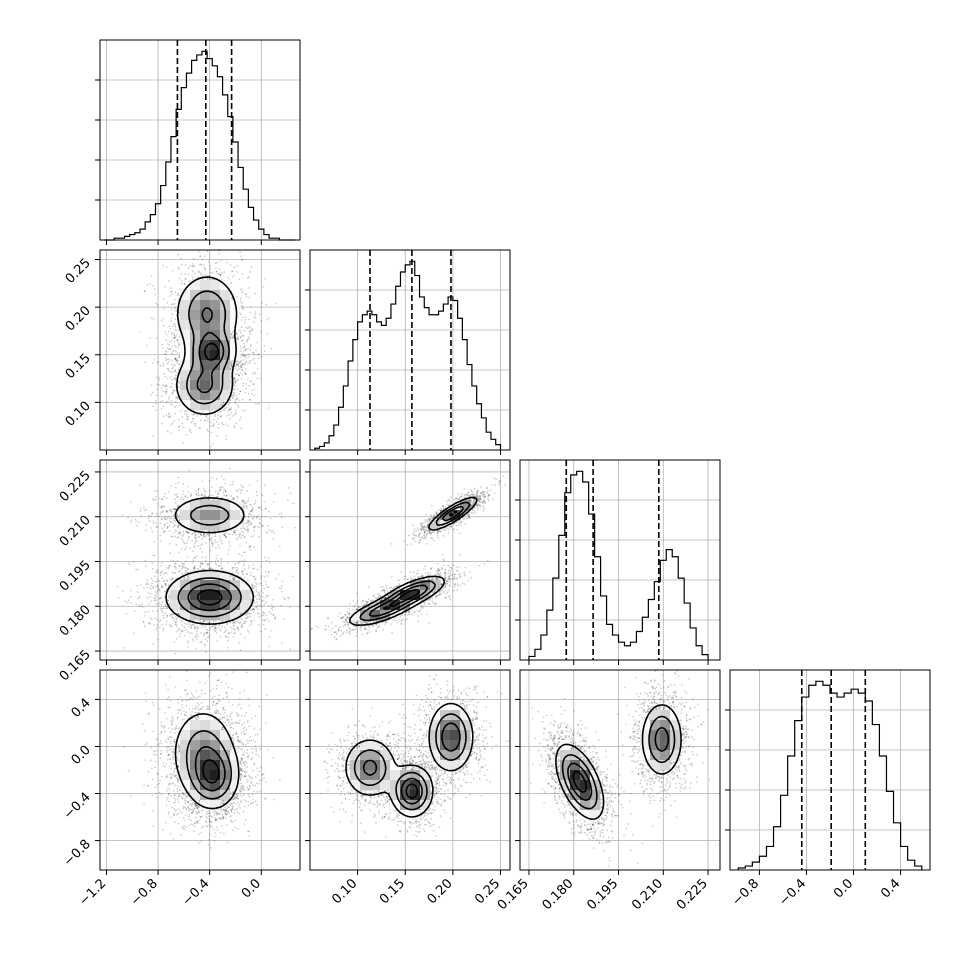 The width and height of the screenshot is (970, 970). I want to click on y-tick-label: 0.10, so click(78, 414).